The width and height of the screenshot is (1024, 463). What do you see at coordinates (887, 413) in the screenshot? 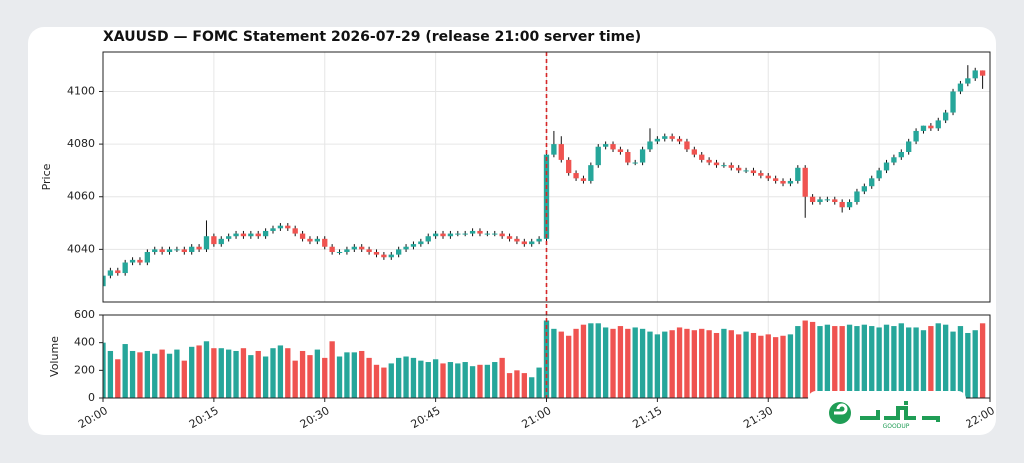
I see `logo-bg` at bounding box center [887, 413].